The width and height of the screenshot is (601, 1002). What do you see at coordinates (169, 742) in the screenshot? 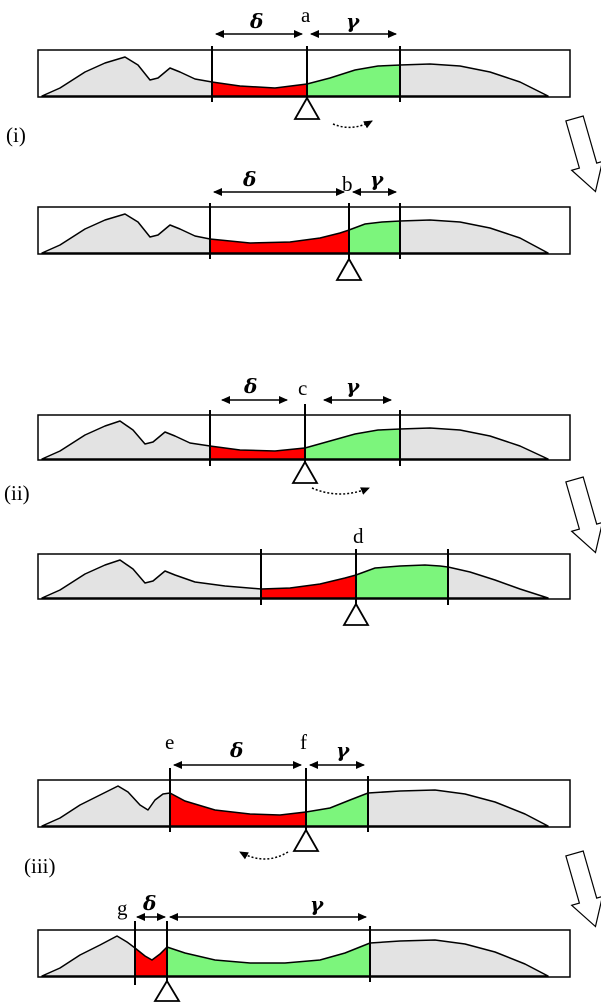
I see `point-e-label: e` at bounding box center [169, 742].